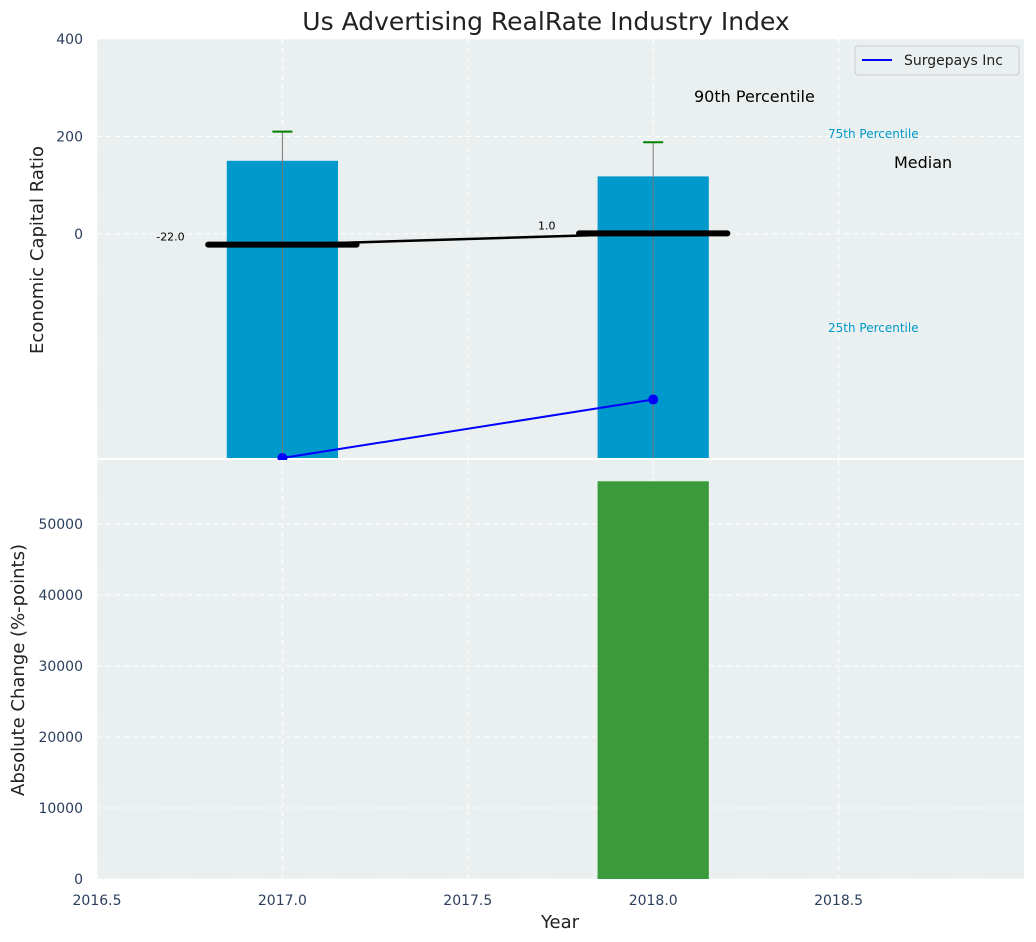 The width and height of the screenshot is (1036, 942). What do you see at coordinates (873, 134) in the screenshot?
I see `annotation-75th: 75th Percentile` at bounding box center [873, 134].